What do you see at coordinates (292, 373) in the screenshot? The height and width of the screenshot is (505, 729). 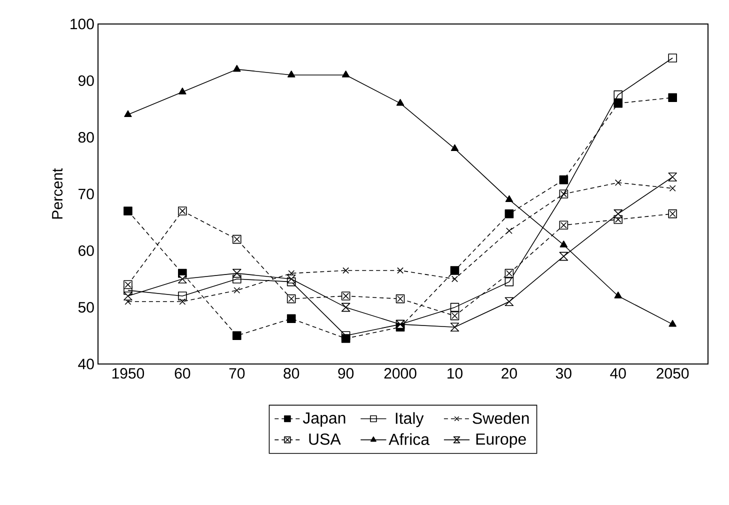 I see `x-tick-label: 80` at bounding box center [292, 373].